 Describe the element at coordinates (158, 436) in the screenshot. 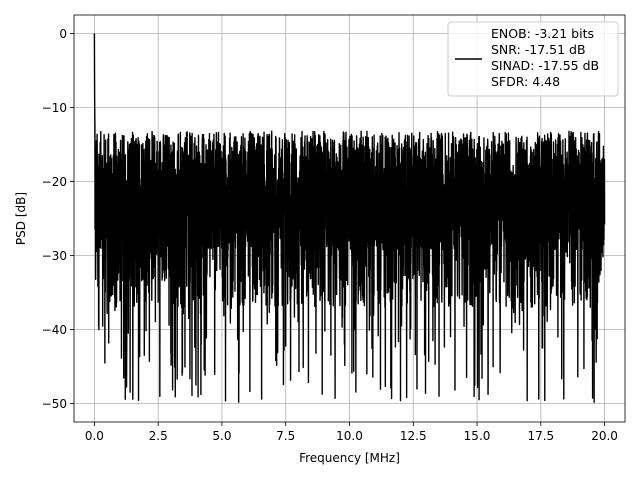

I see `x-tick-label: 2.5` at that location.